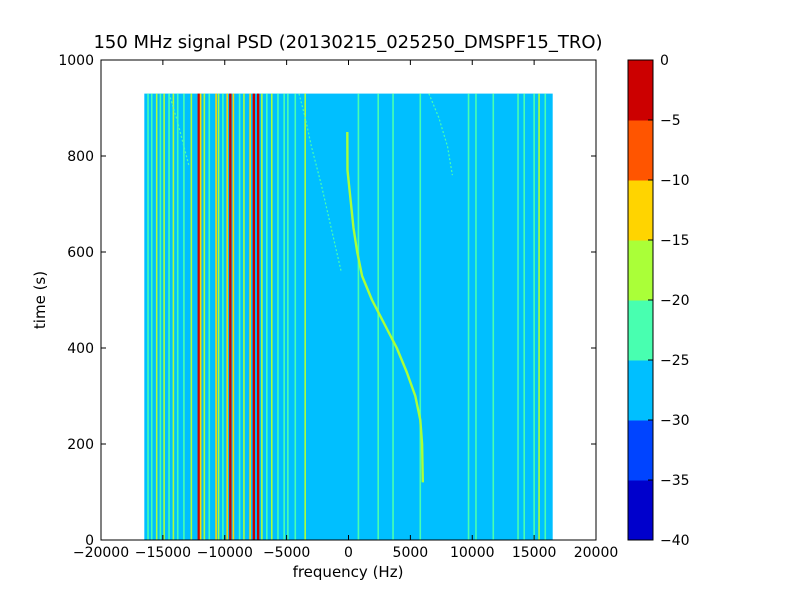  What do you see at coordinates (534, 553) in the screenshot?
I see `x-tick-label: 15000` at bounding box center [534, 553].